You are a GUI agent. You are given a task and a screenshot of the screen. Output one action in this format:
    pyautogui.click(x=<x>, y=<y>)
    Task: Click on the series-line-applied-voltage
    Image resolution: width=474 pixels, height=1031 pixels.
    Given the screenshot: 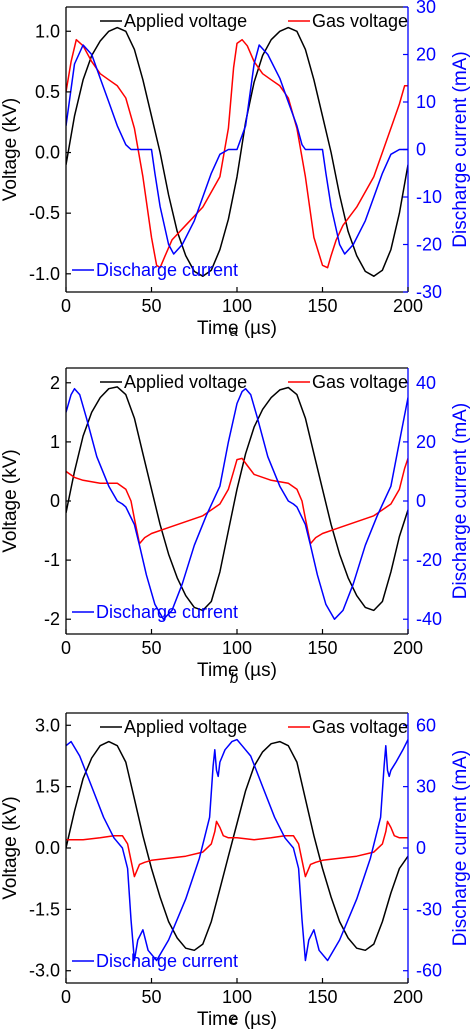 What is the action you would take?
    pyautogui.click(x=237, y=846)
    